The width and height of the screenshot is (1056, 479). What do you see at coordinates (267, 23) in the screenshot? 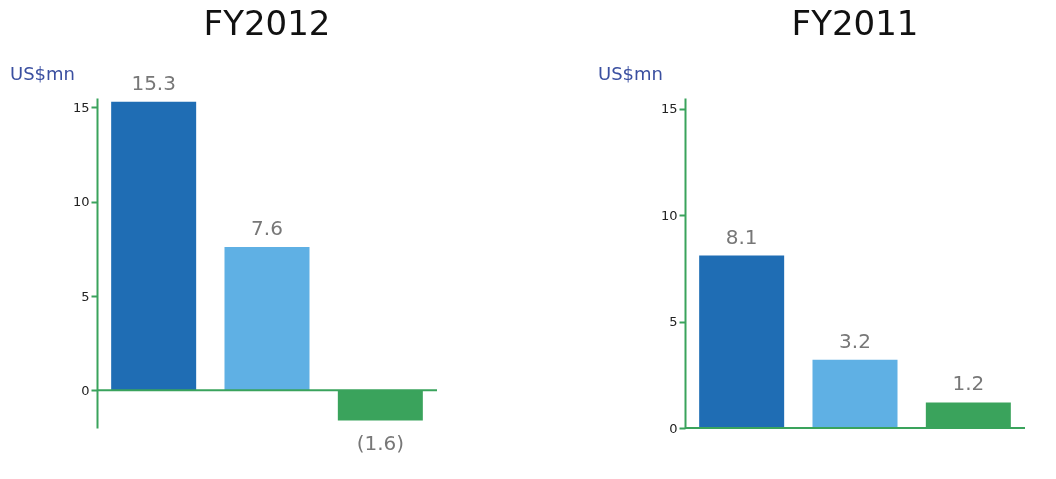
I see `chart-title: FY2012` at bounding box center [267, 23].